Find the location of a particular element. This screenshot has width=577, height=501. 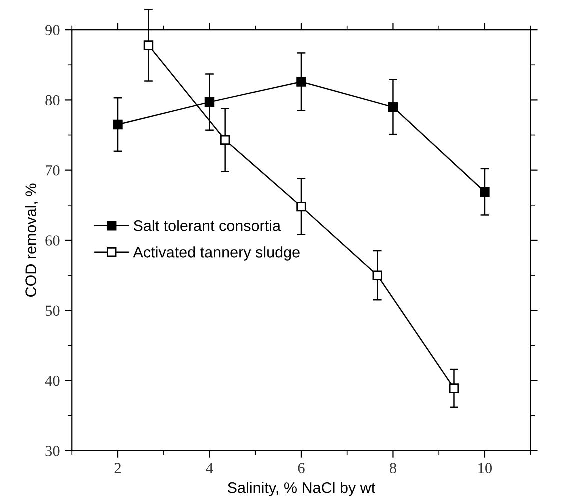

x-tick-label: 10 is located at coordinates (485, 468).